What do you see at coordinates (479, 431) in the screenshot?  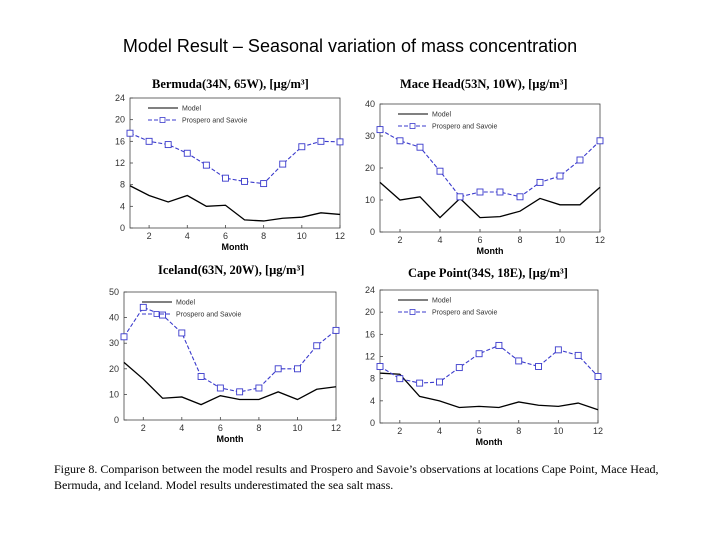 I see `capepoint-xtick-label-2: 6` at bounding box center [479, 431].